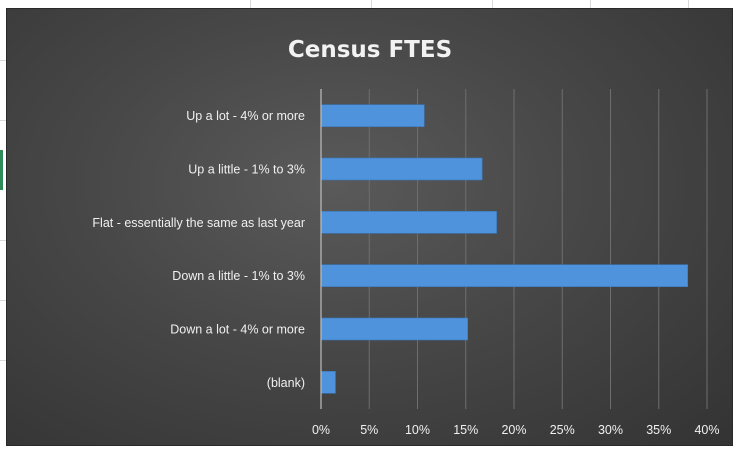  I want to click on category-label: Up a little - 1% to 3%, so click(246, 170).